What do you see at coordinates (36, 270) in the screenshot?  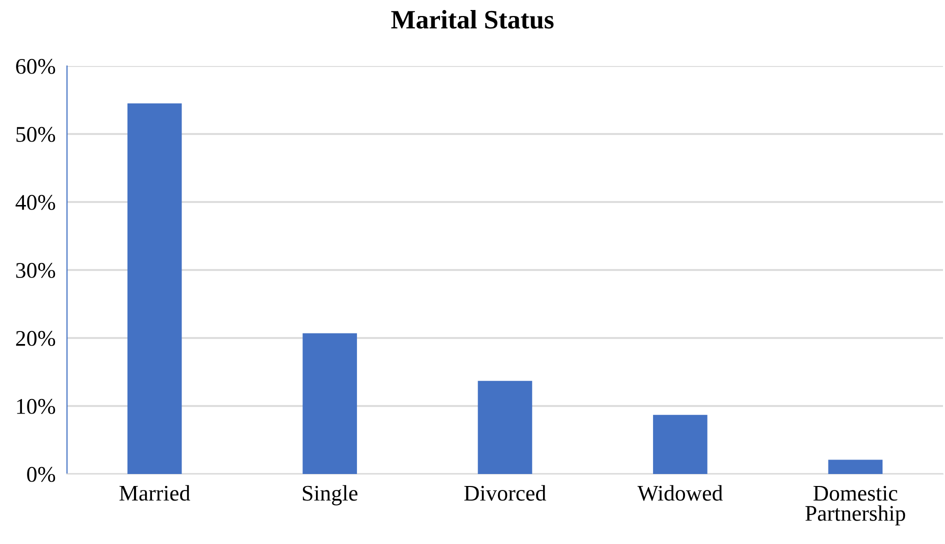 I see `y-tick-label: 30%` at bounding box center [36, 270].